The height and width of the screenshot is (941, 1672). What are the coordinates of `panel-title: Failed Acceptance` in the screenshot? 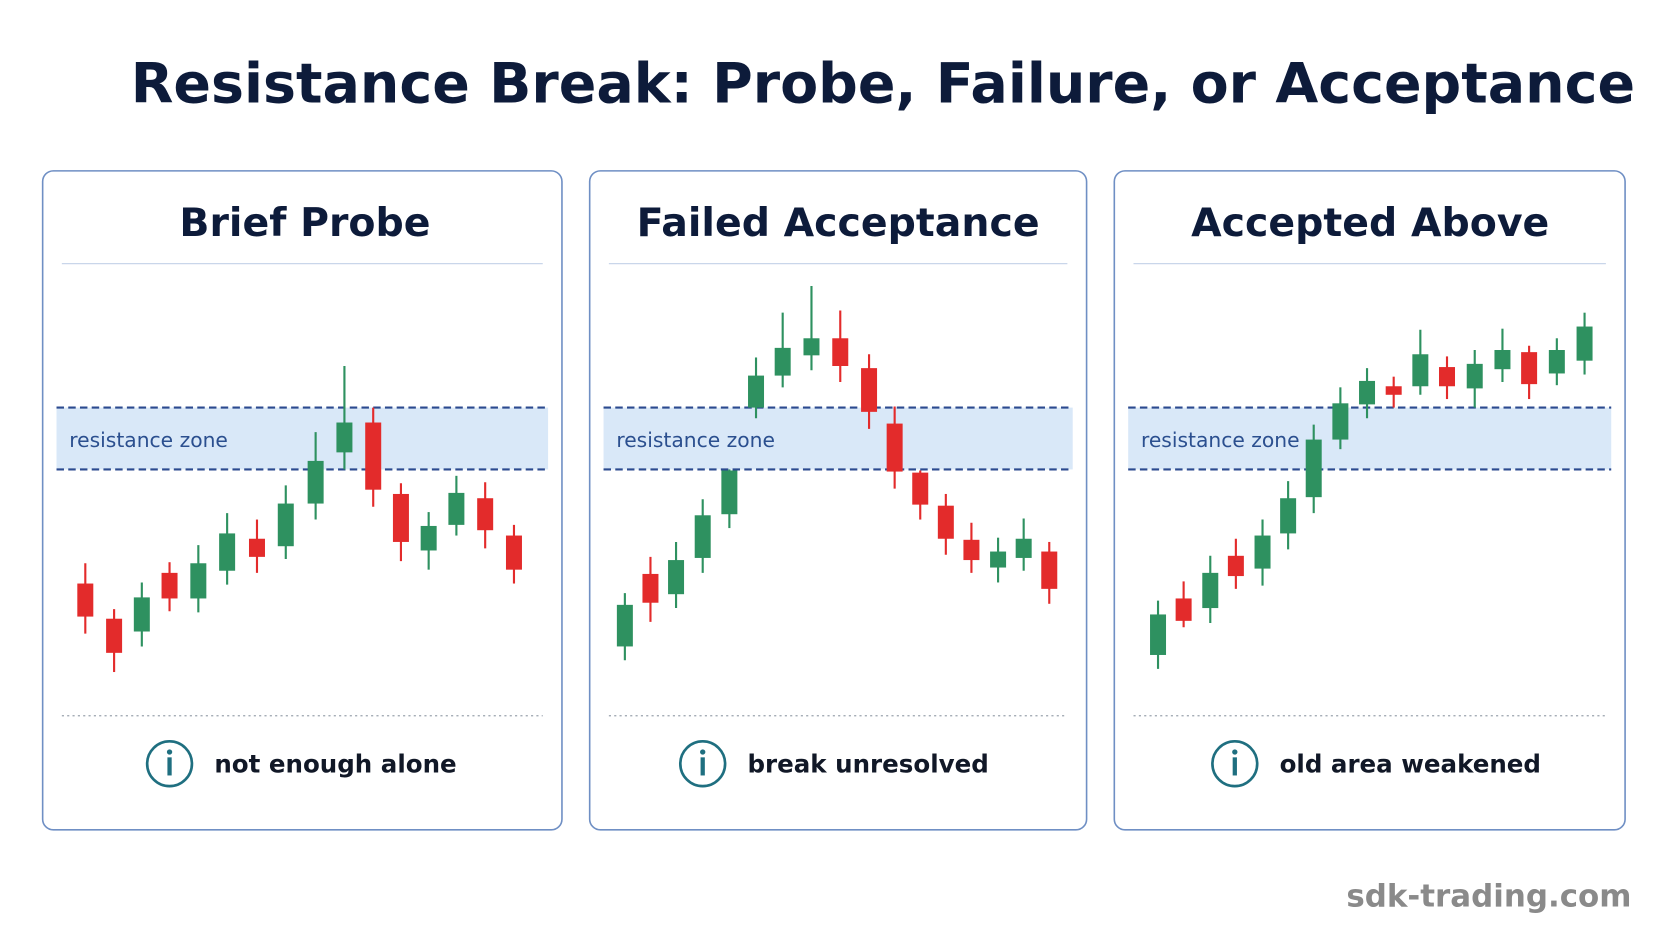 It's located at (838, 223).